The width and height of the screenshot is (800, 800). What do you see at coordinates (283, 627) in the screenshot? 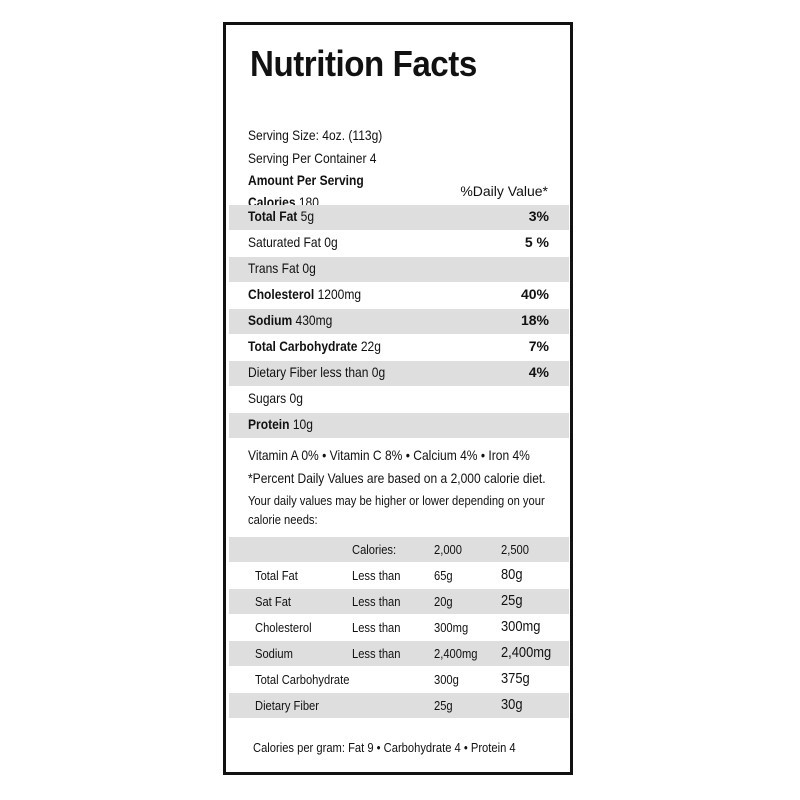
I see `reference-cell: Cholesterol` at bounding box center [283, 627].